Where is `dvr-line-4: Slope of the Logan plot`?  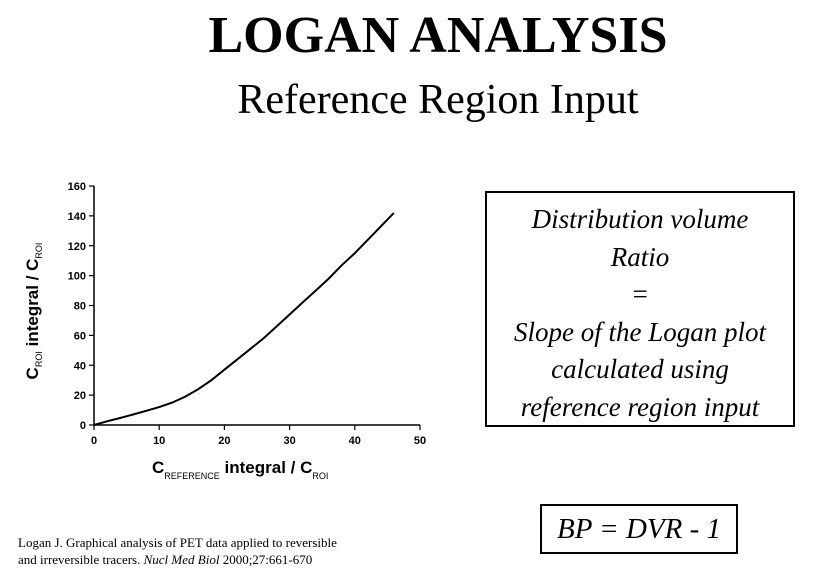
dvr-line-4: Slope of the Logan plot is located at coordinates (640, 331).